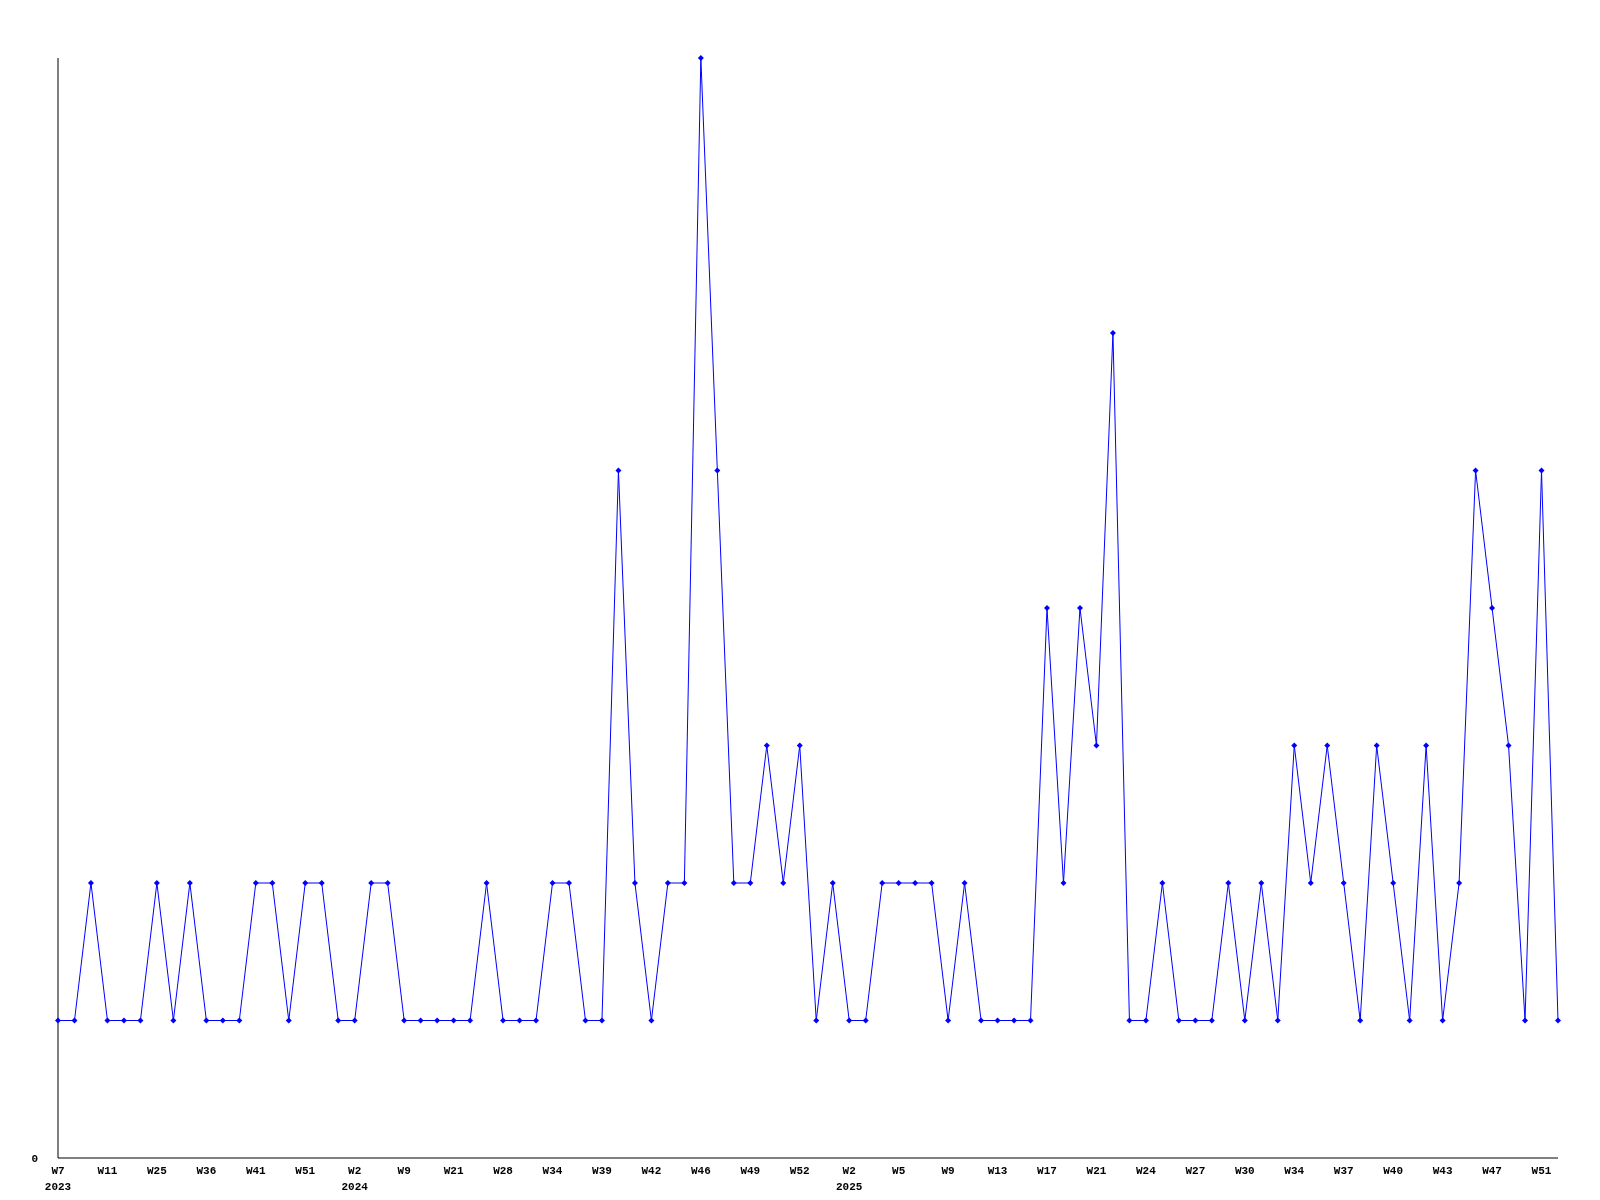  Describe the element at coordinates (651, 1171) in the screenshot. I see `x-tick-label: W42` at that location.